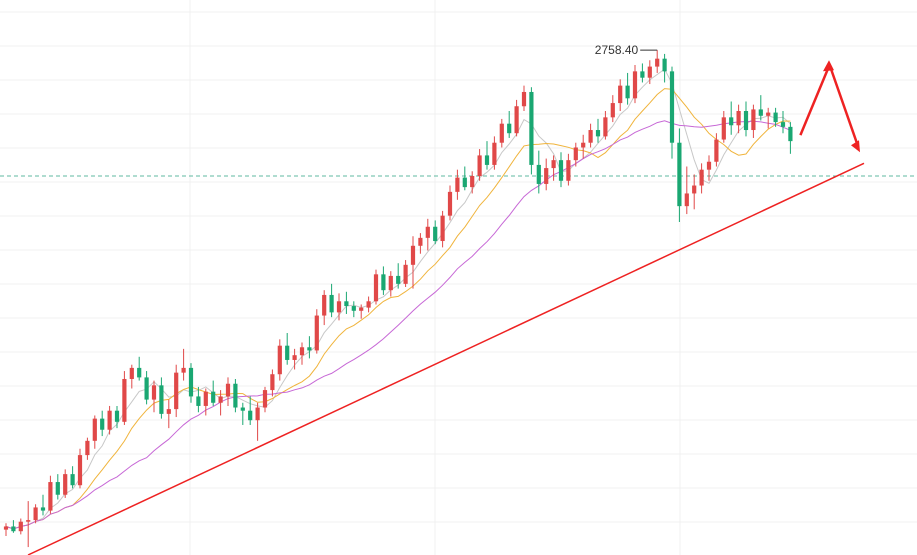 This screenshot has width=917, height=555. I want to click on peak-annotation: 2758.40, so click(626, 50).